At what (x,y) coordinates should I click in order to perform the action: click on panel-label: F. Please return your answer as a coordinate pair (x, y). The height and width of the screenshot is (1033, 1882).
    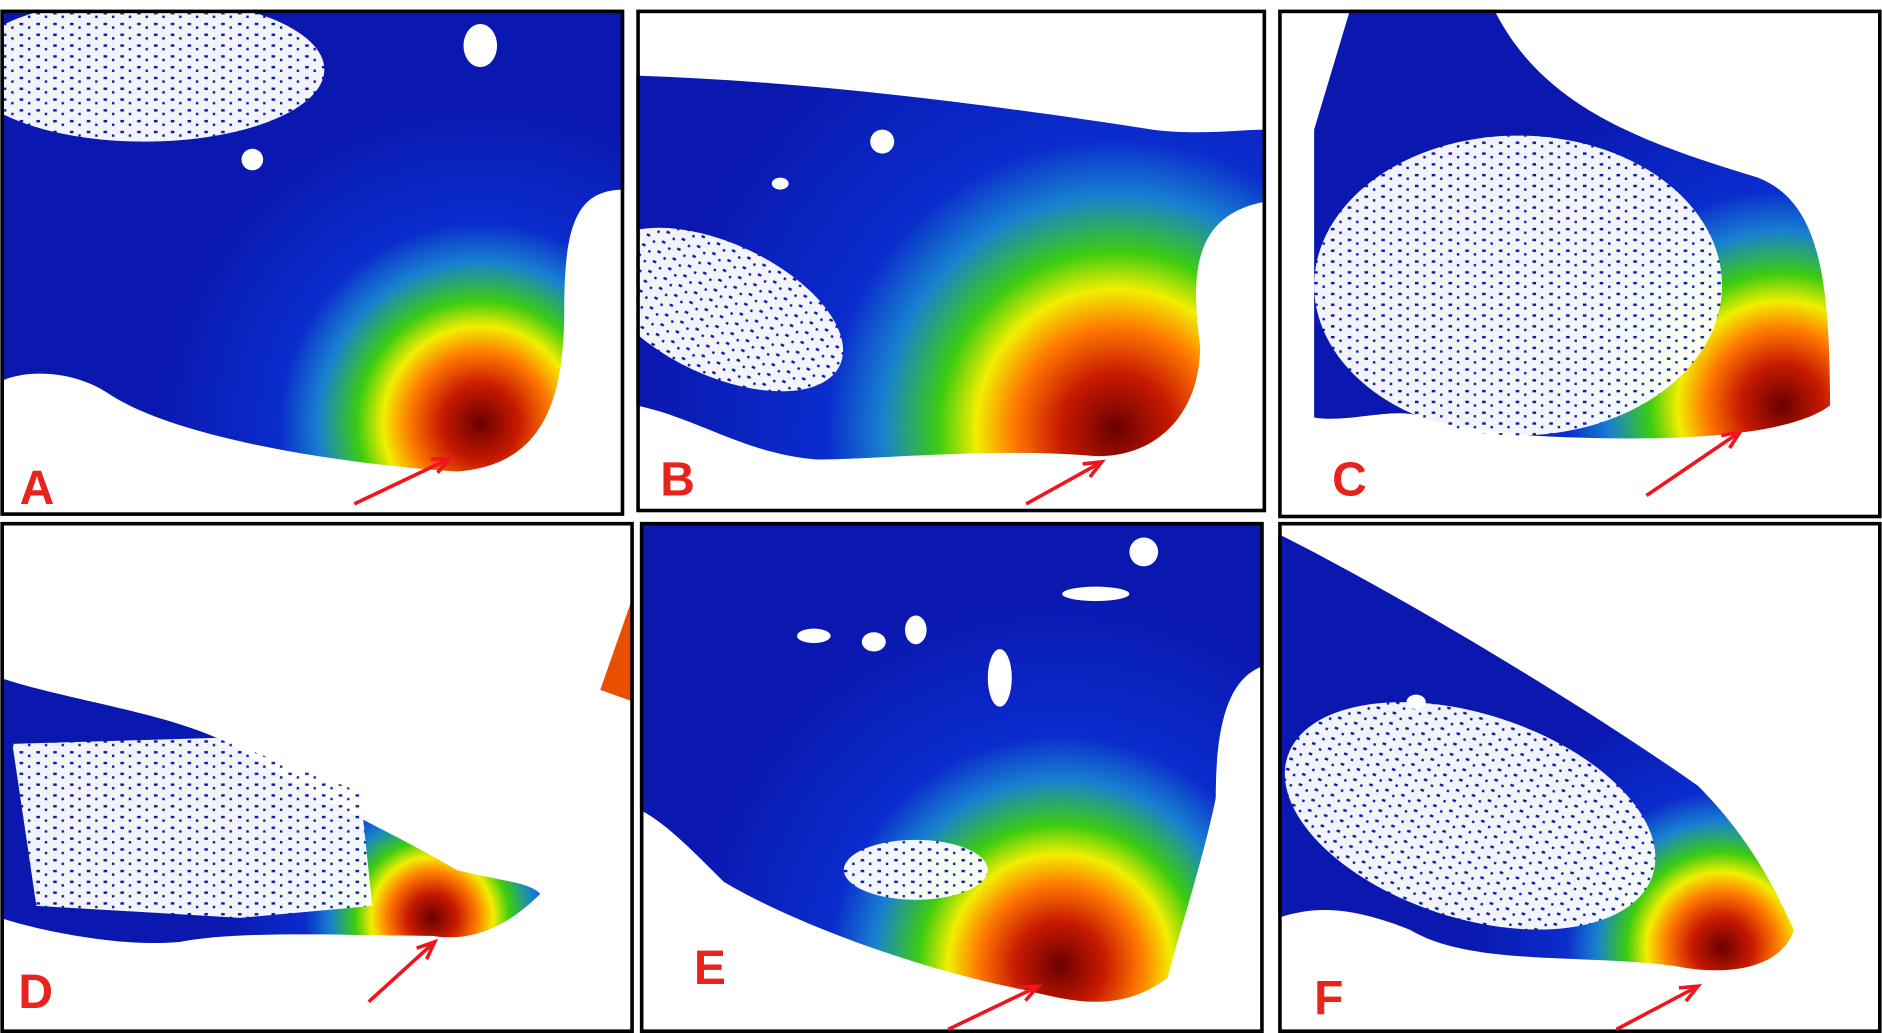
    Looking at the image, I should click on (1328, 998).